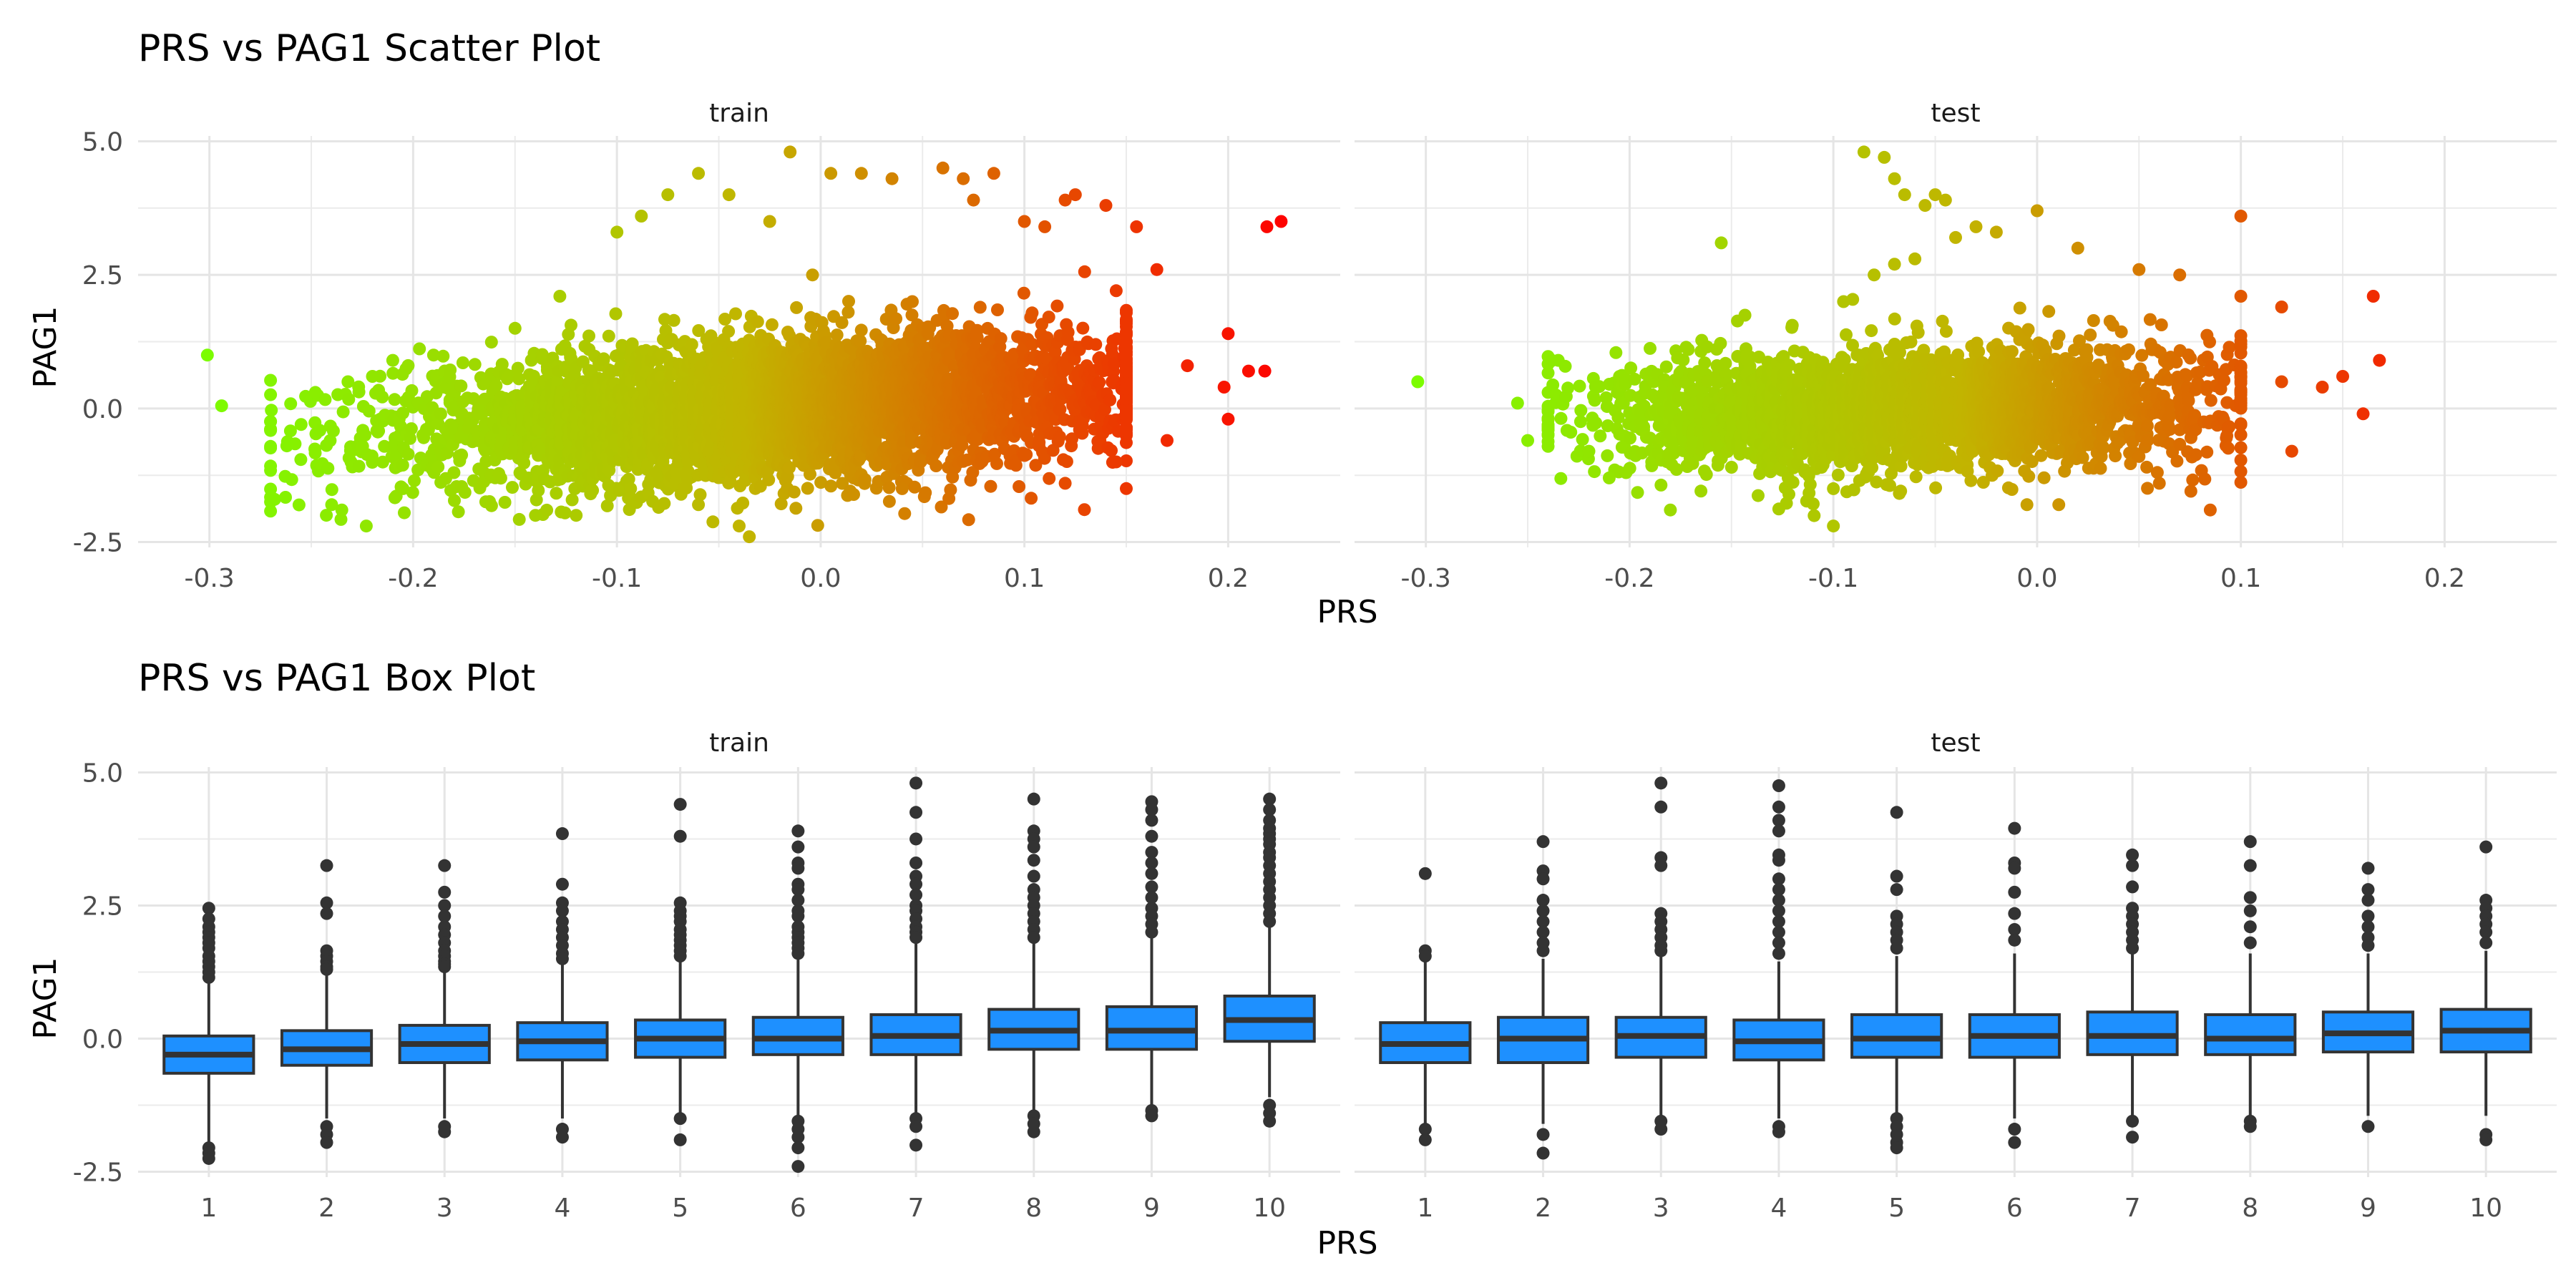  What do you see at coordinates (369, 48) in the screenshot?
I see `scatter-plot-title: PRS vs PAG1 Scatter Plot` at bounding box center [369, 48].